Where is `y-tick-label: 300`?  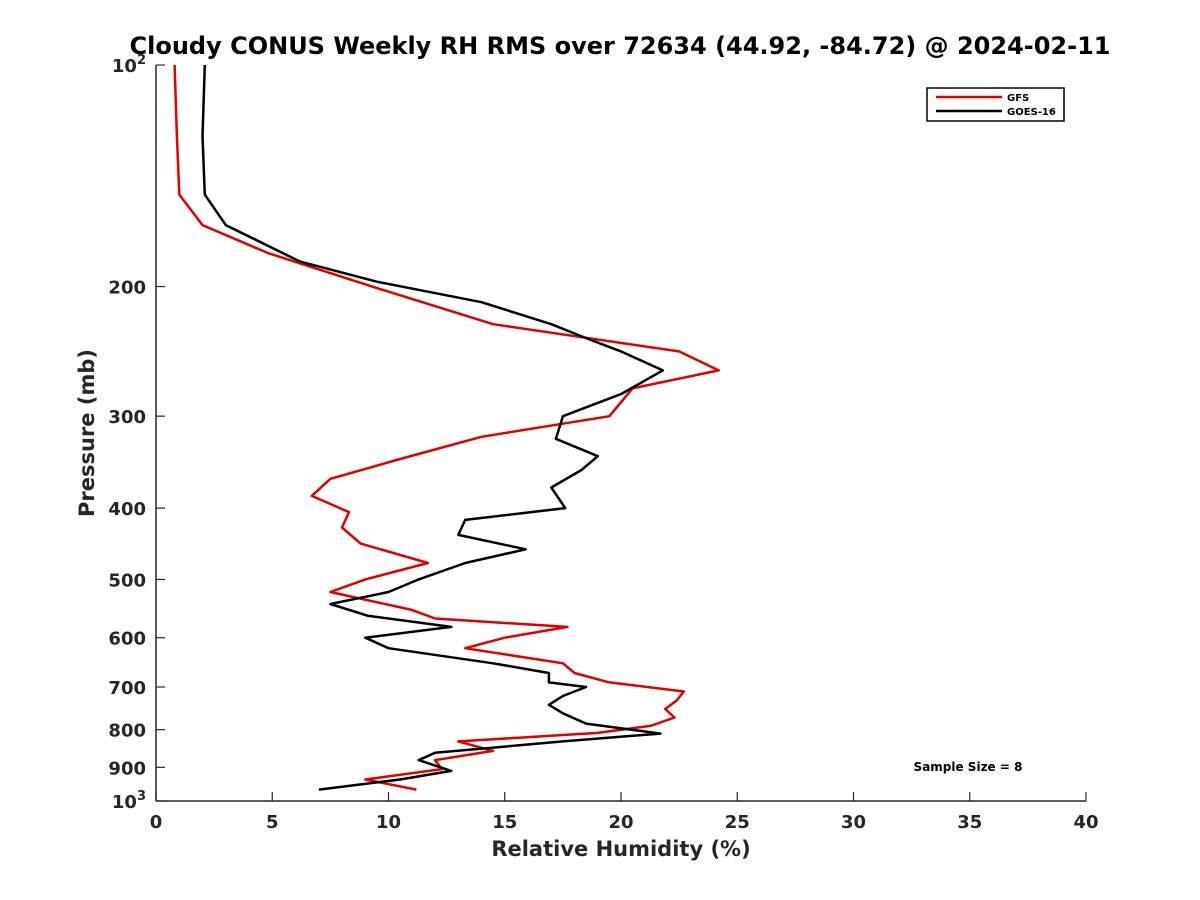
y-tick-label: 300 is located at coordinates (127, 417).